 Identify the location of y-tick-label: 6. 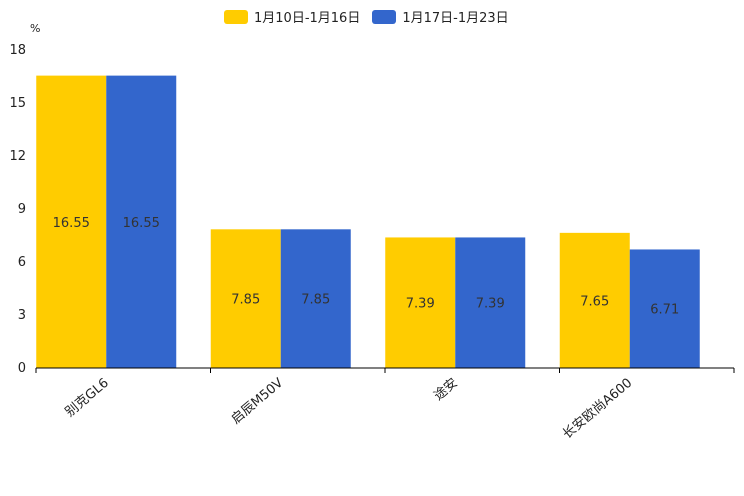
(22, 262).